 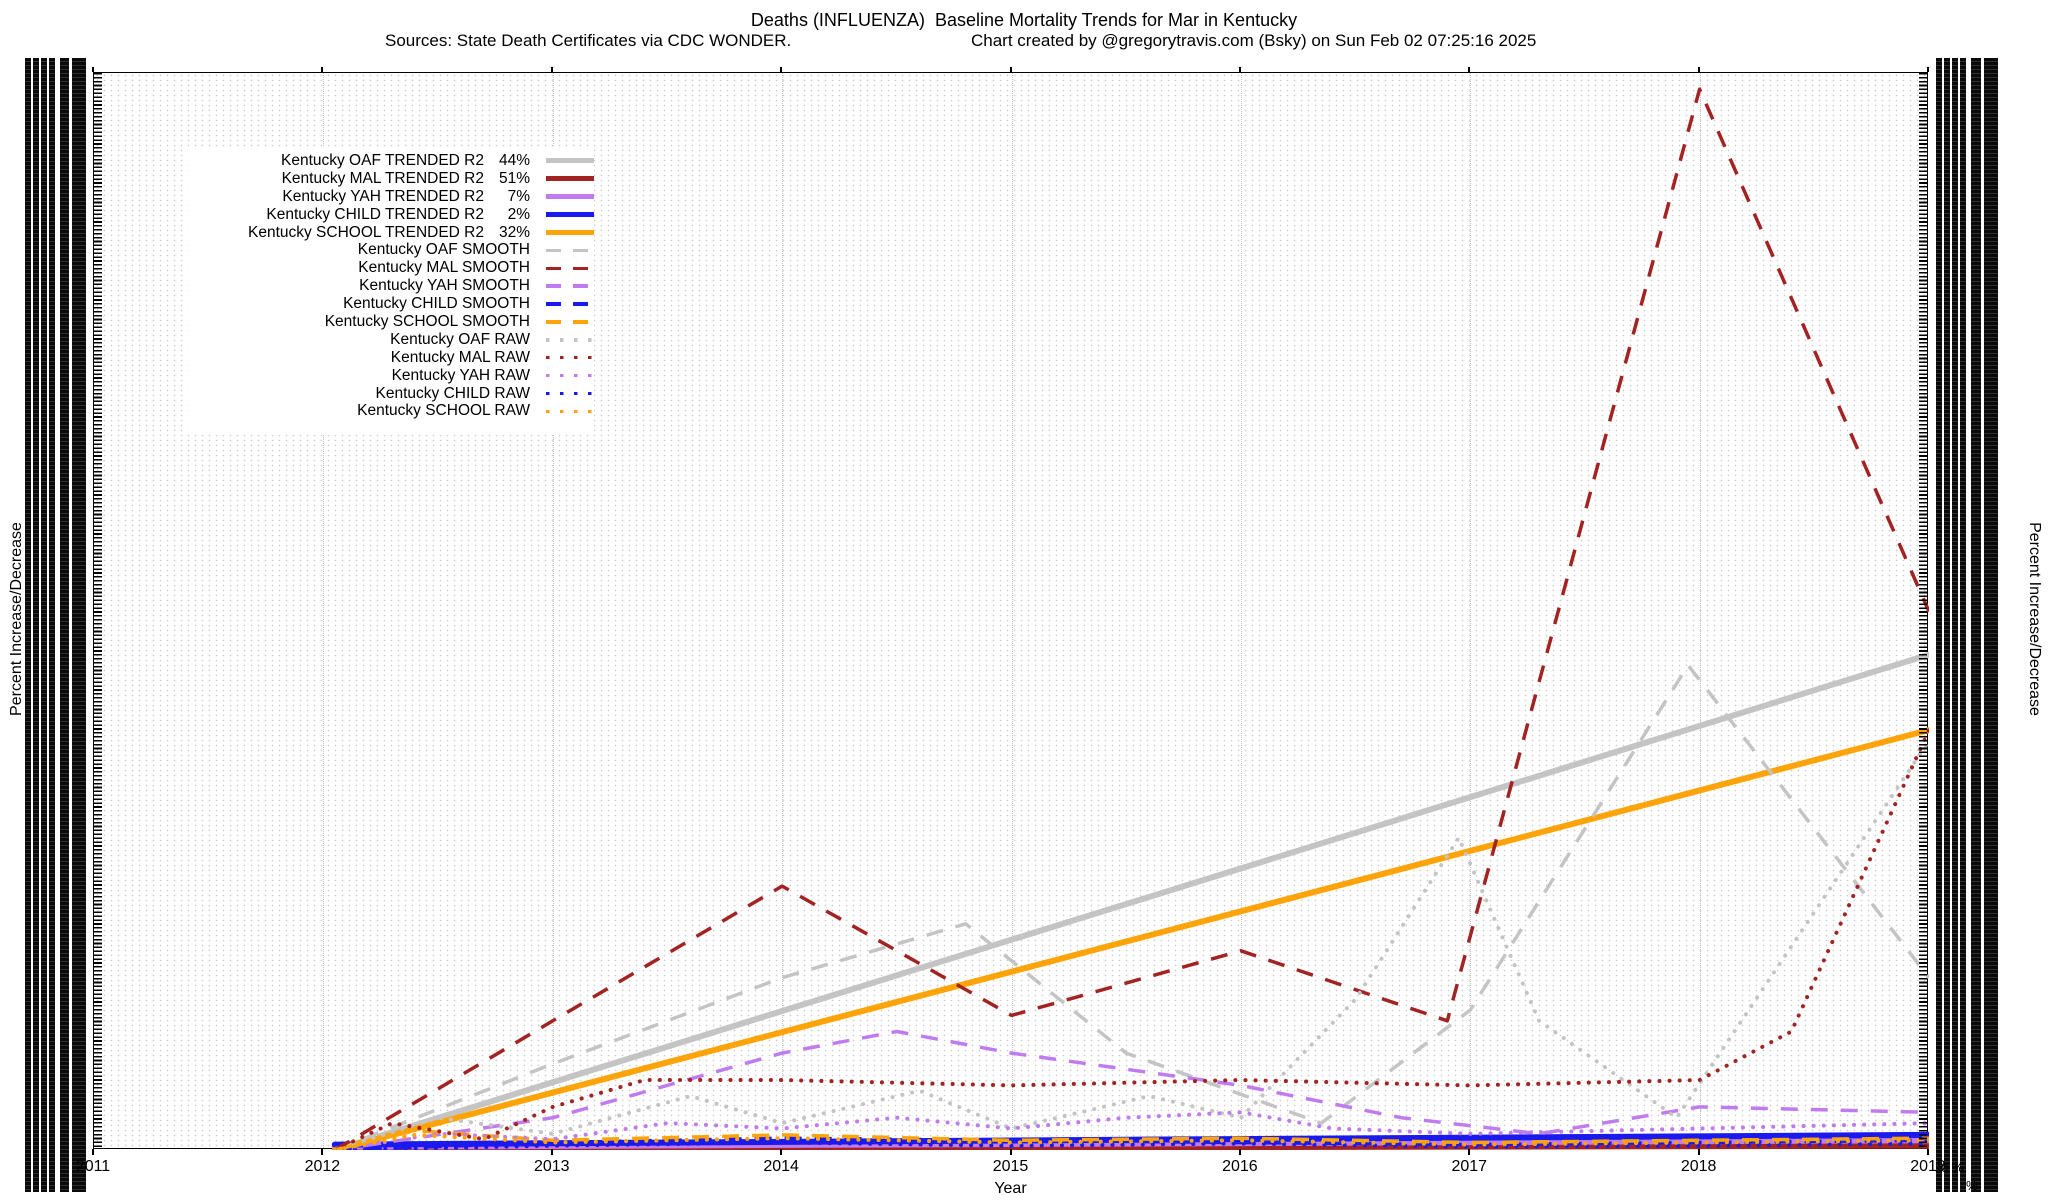 What do you see at coordinates (1928, 1166) in the screenshot?
I see `x-tick-label: 2019` at bounding box center [1928, 1166].